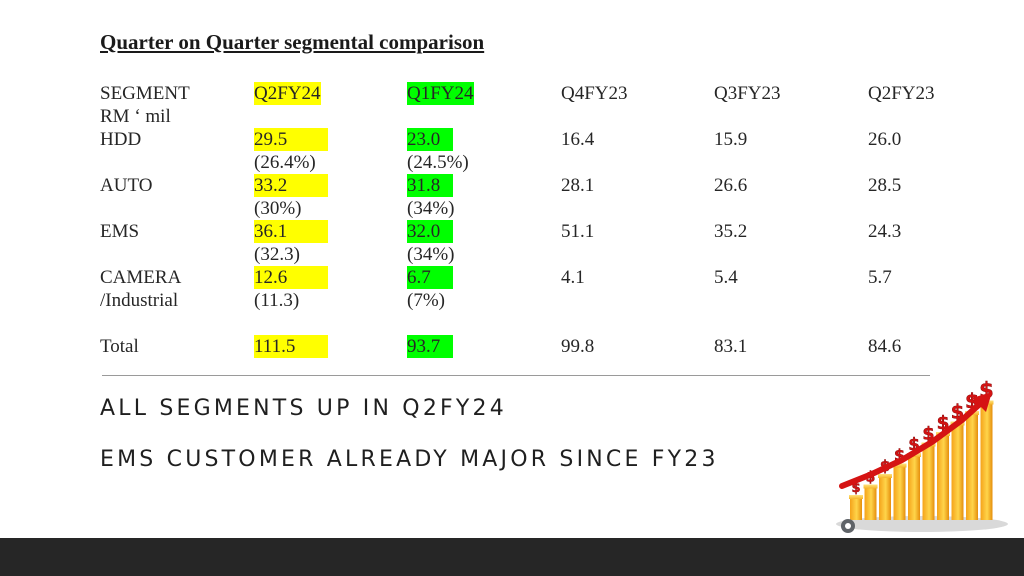 The width and height of the screenshot is (1024, 576). Describe the element at coordinates (578, 139) in the screenshot. I see `value-q4fy23: 16.4` at that location.